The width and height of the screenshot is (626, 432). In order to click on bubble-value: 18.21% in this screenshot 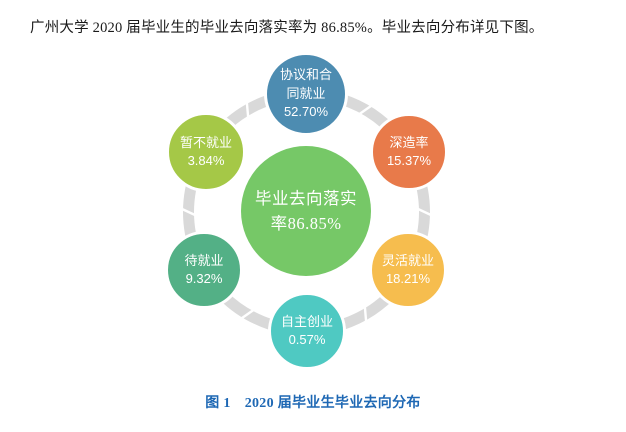, I will do `click(408, 278)`.